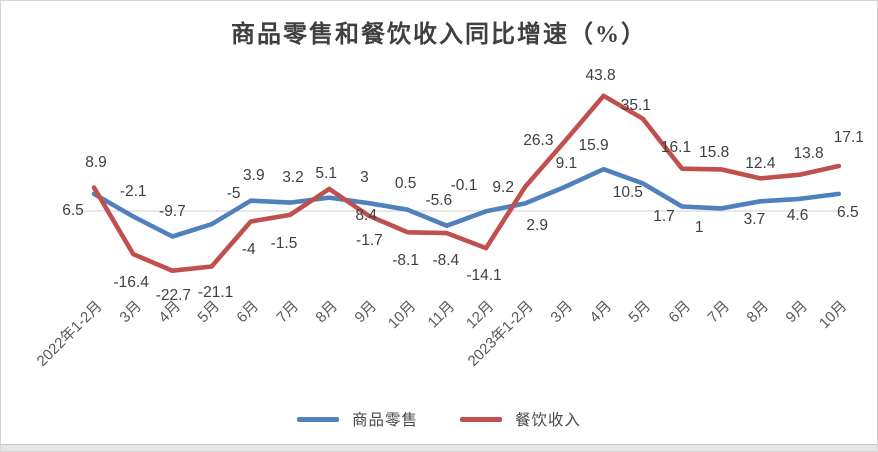  Describe the element at coordinates (384, 420) in the screenshot. I see `legend-label: 商品零售` at that location.